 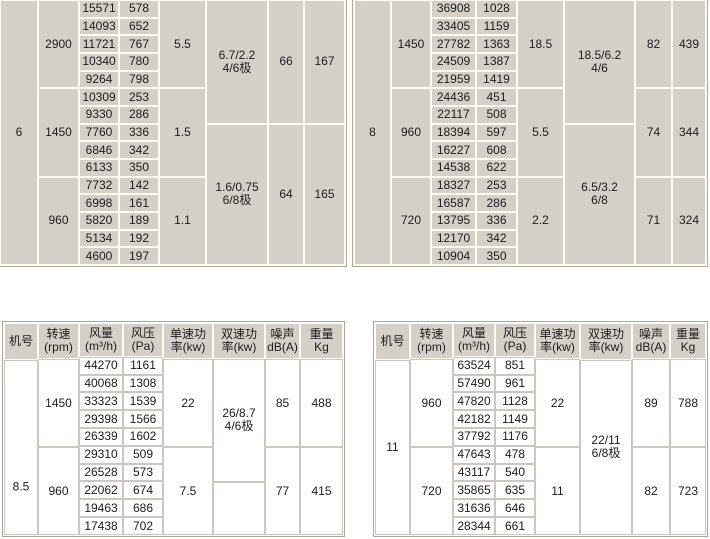 What do you see at coordinates (99, 132) in the screenshot?
I see `air-volume-cell: 7760` at bounding box center [99, 132].